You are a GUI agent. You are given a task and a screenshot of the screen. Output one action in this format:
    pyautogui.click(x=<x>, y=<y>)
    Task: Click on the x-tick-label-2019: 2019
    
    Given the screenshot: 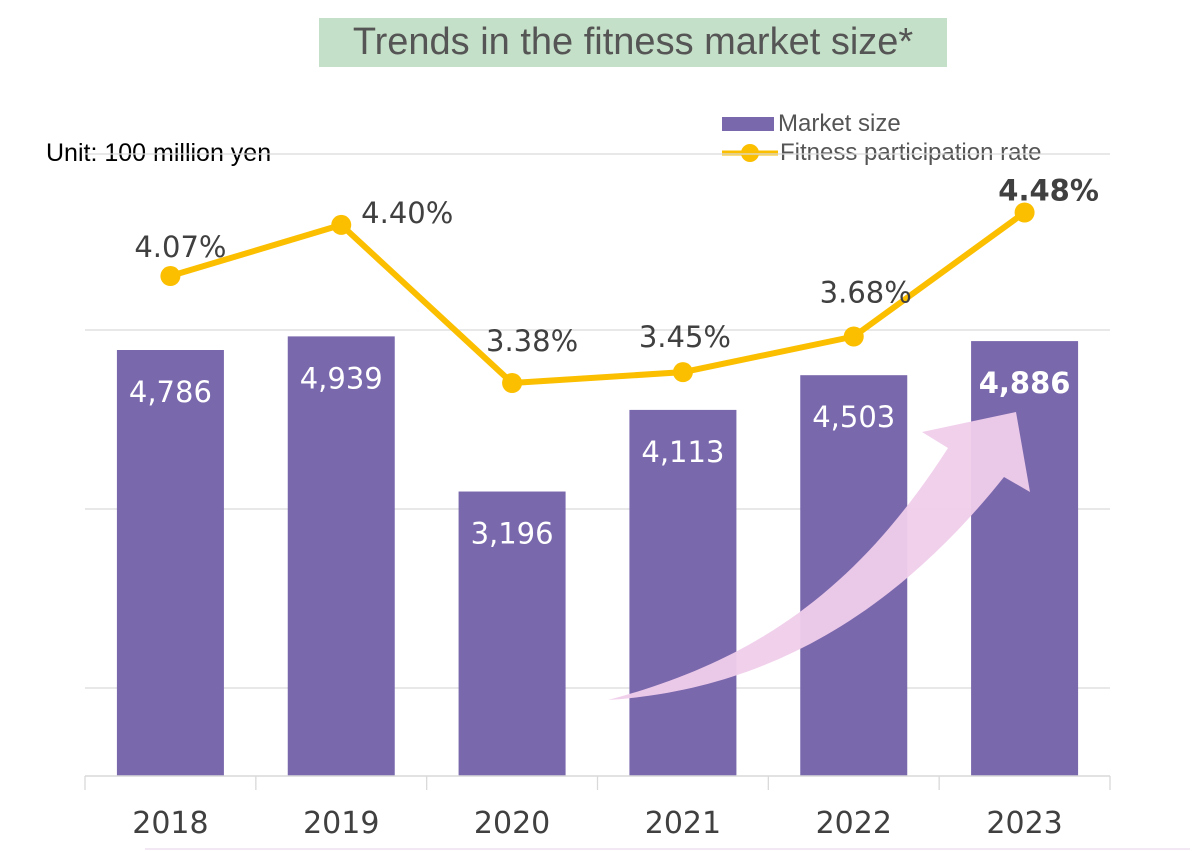 What is the action you would take?
    pyautogui.click(x=341, y=823)
    